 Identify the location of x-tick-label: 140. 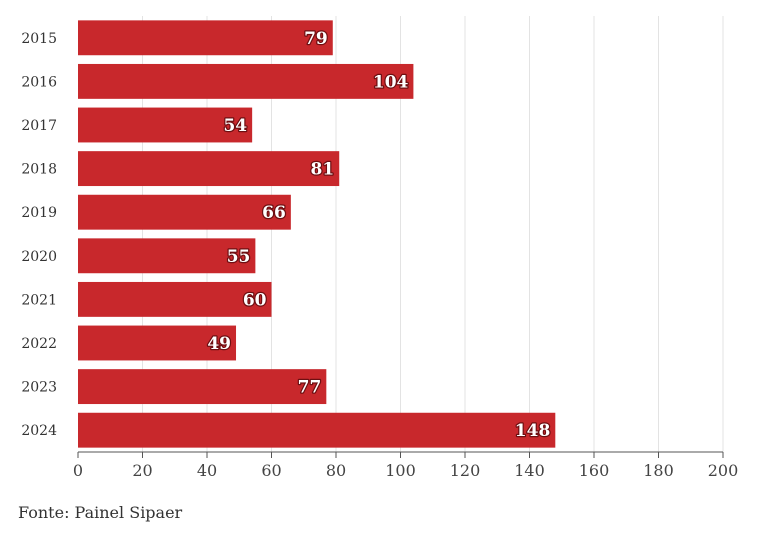
(529, 470).